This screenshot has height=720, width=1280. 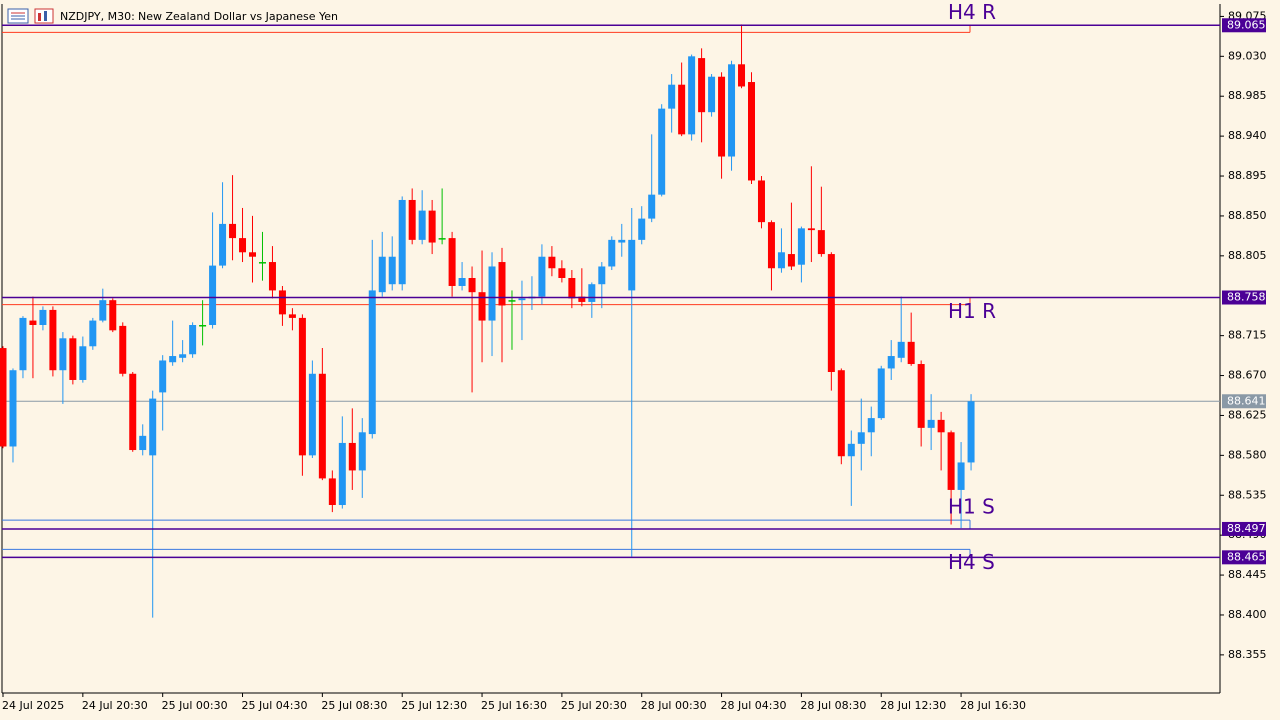 I want to click on y-tick-label: 88.400, so click(x=1247, y=614).